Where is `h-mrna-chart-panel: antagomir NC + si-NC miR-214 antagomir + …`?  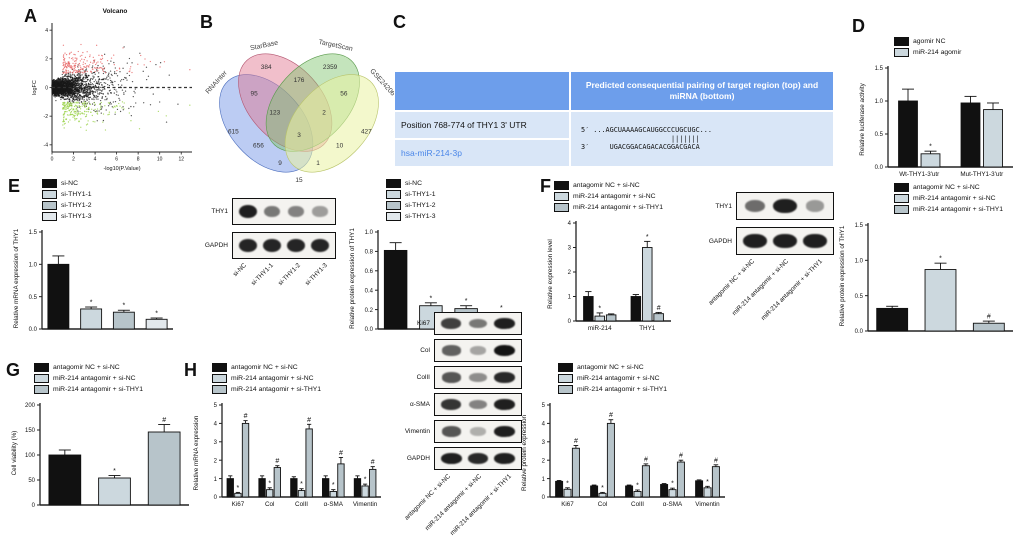
h-mrna-chart-panel: antagomir NC + si-NC miR-214 antagomir + … is located at coordinates (288, 437).